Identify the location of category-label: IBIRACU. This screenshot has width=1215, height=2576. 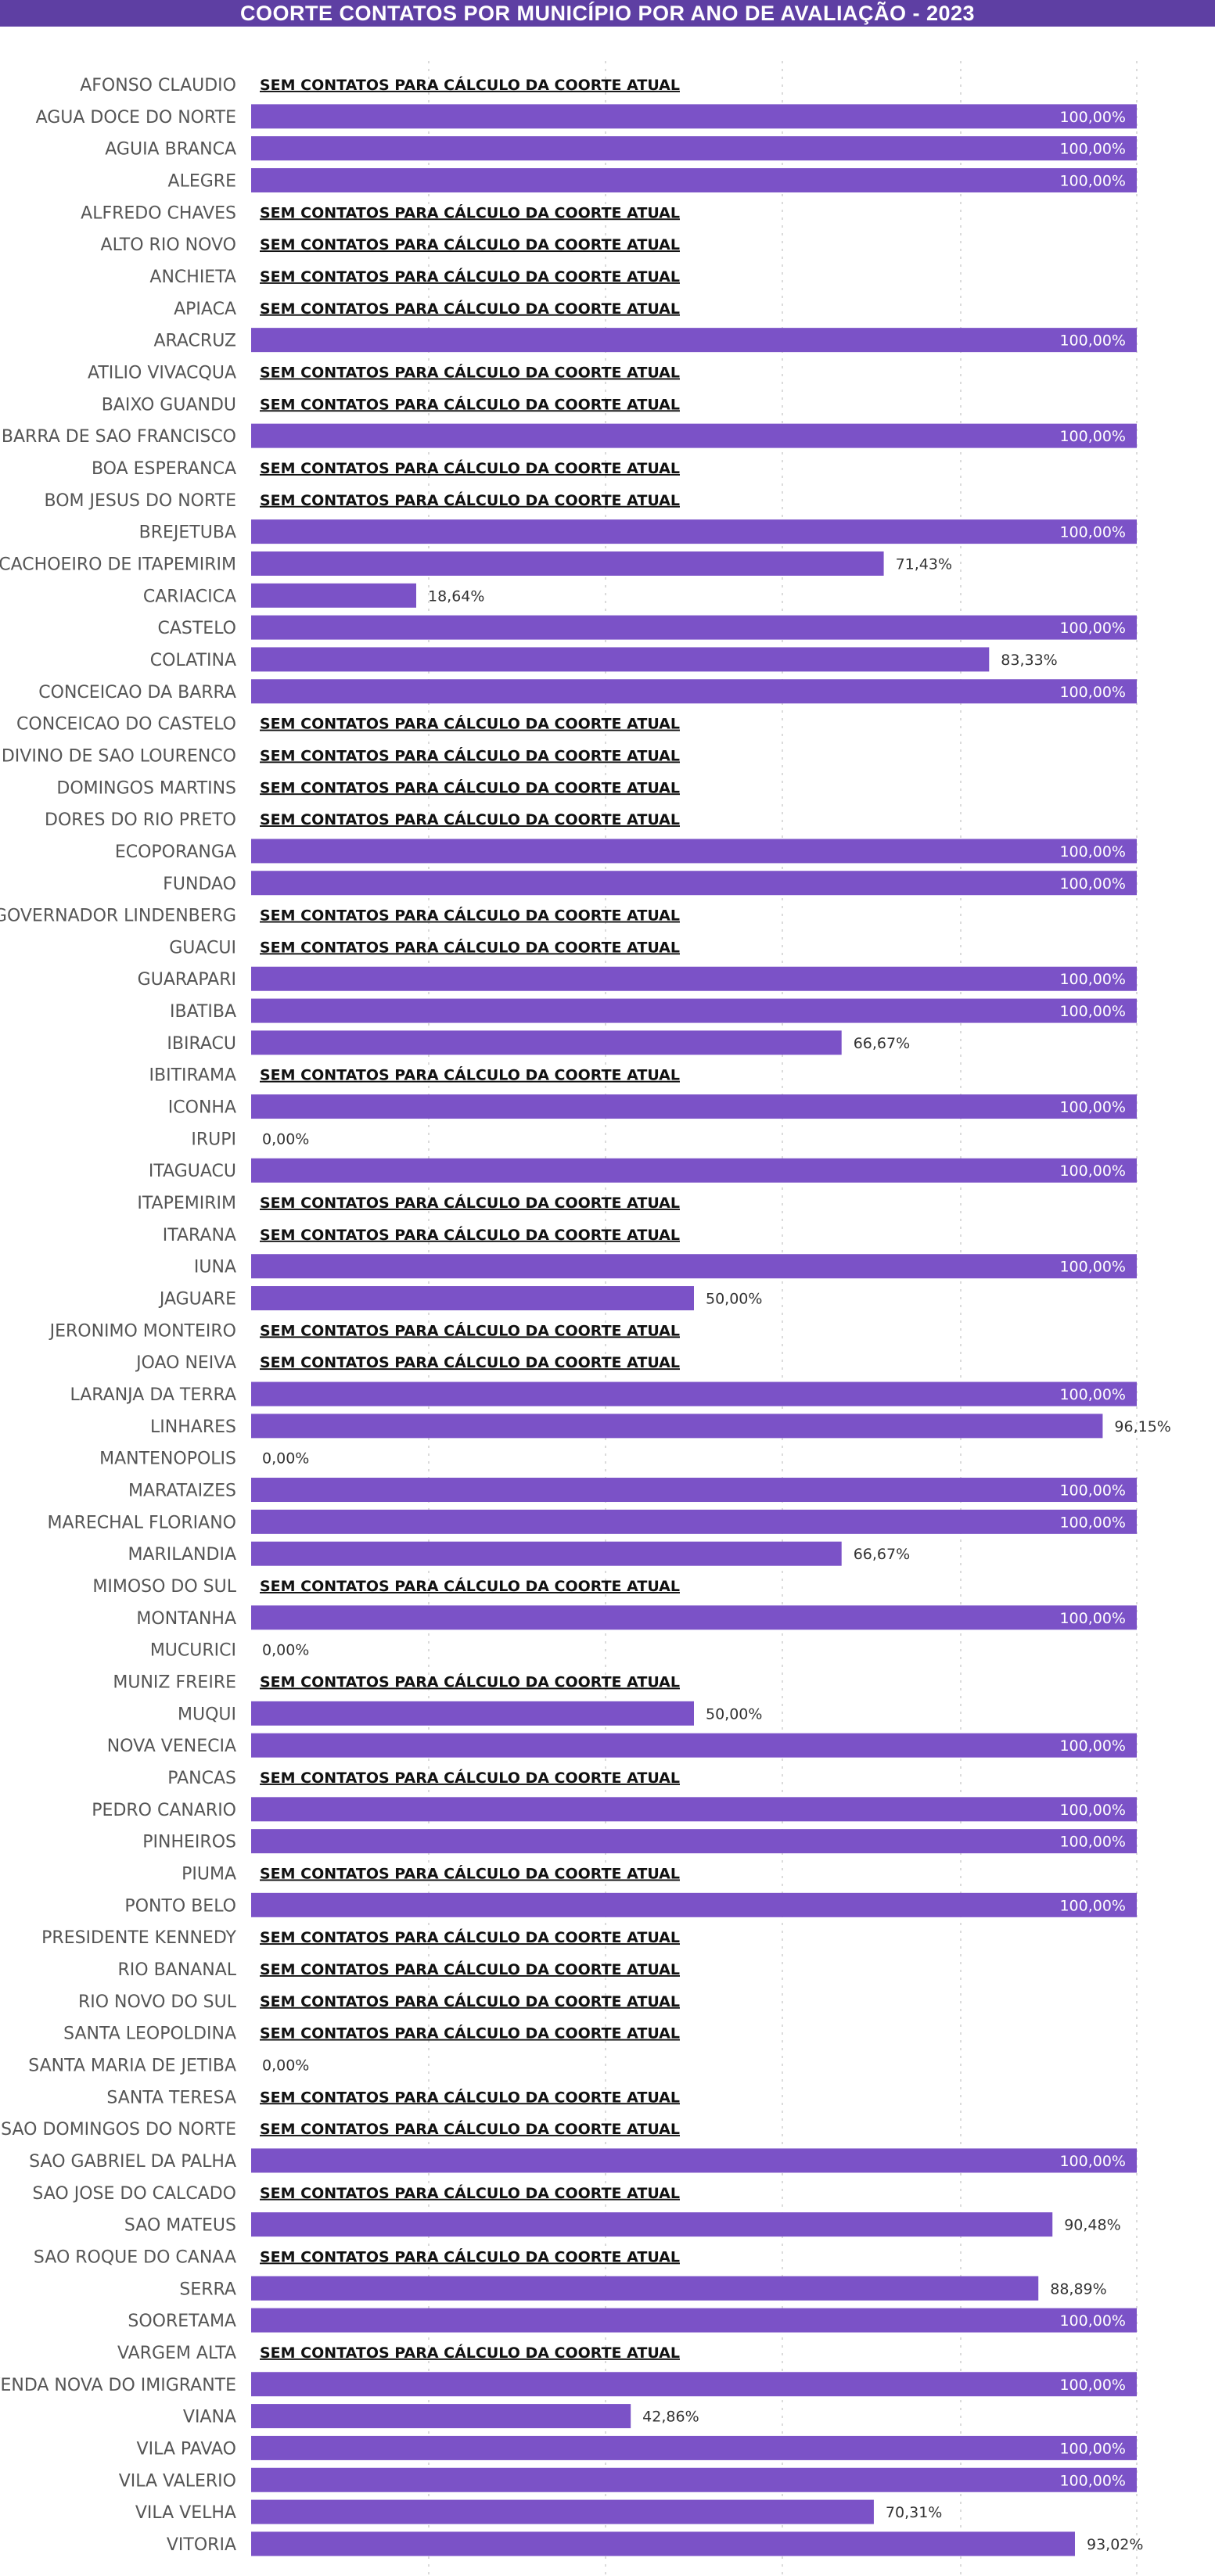
(201, 1044).